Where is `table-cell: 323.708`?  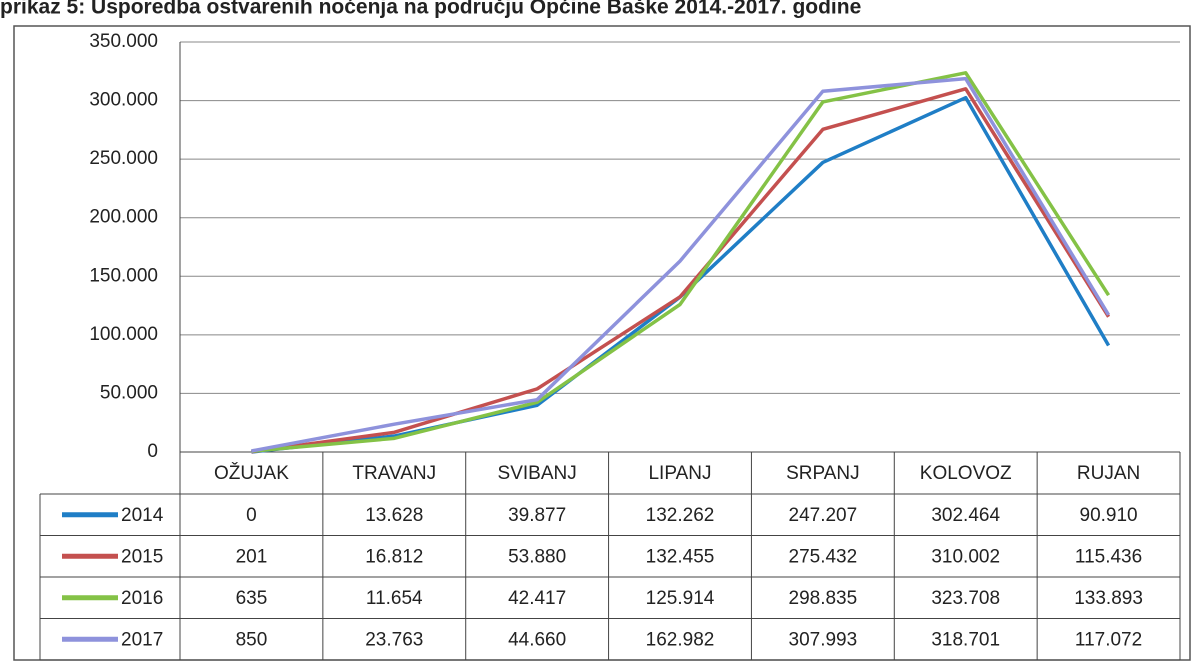 table-cell: 323.708 is located at coordinates (965, 598).